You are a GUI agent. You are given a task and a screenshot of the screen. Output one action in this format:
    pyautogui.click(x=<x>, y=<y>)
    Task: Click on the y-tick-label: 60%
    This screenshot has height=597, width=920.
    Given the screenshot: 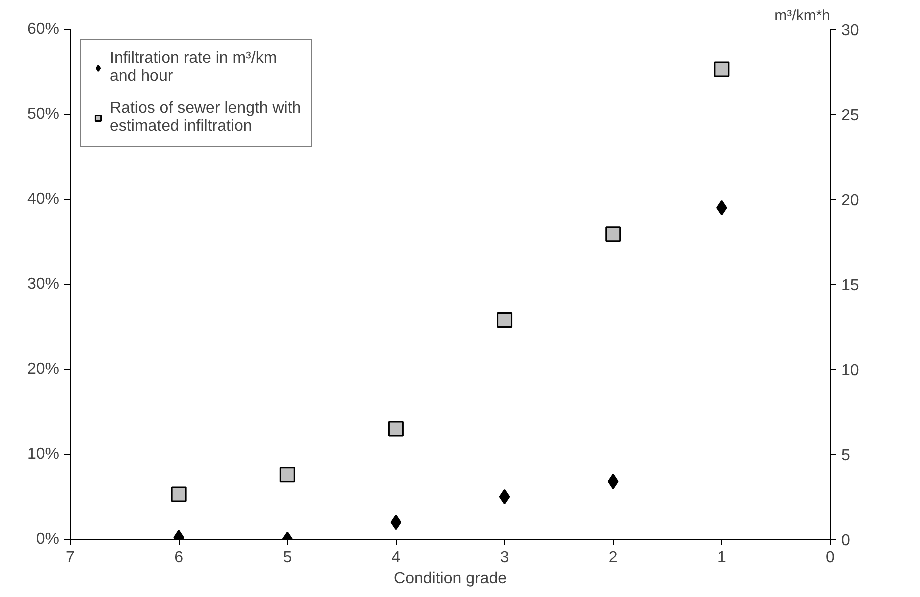 What is the action you would take?
    pyautogui.click(x=43, y=29)
    